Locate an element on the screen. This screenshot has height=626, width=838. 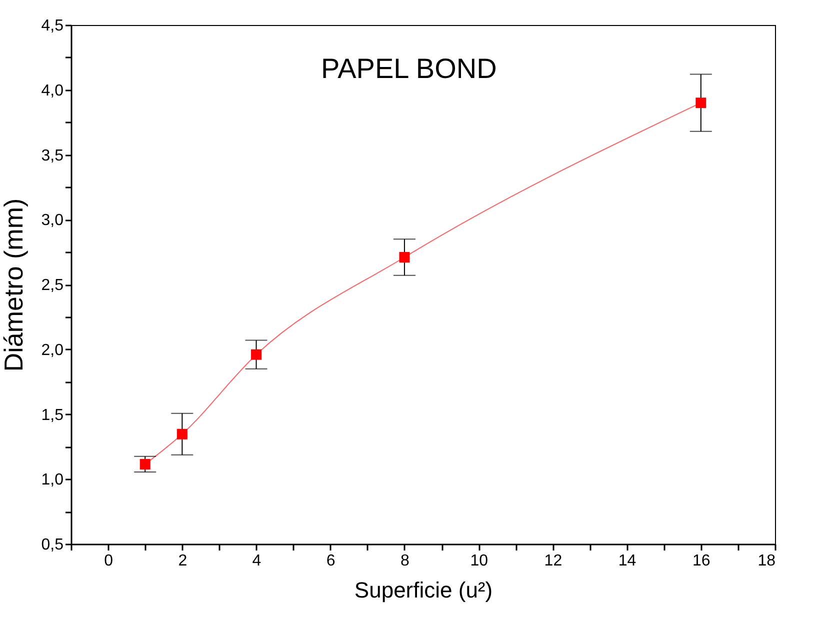
y-tick-label: 3,5 is located at coordinates (52, 155).